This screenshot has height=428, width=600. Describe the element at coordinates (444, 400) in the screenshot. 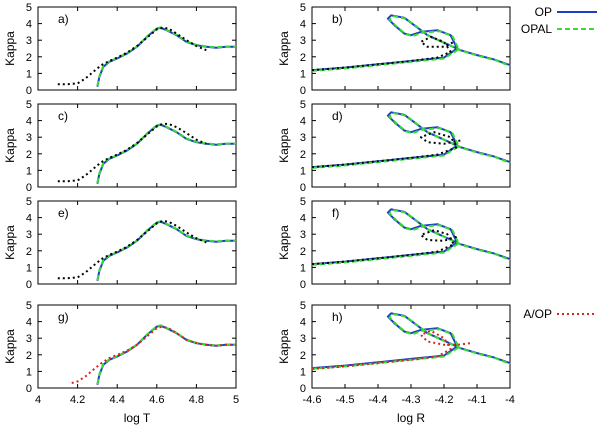

I see `x-tick-label: -4.2` at that location.